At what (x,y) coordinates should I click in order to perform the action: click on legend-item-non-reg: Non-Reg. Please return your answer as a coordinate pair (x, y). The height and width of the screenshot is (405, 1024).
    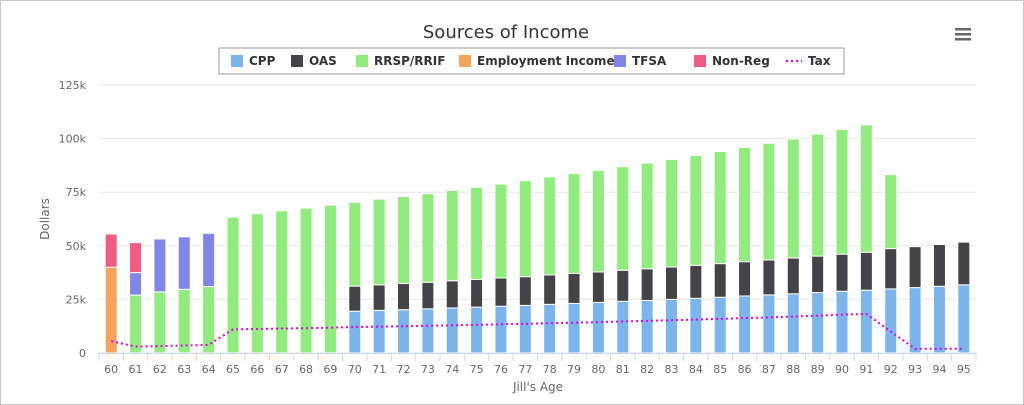
    Looking at the image, I should click on (732, 61).